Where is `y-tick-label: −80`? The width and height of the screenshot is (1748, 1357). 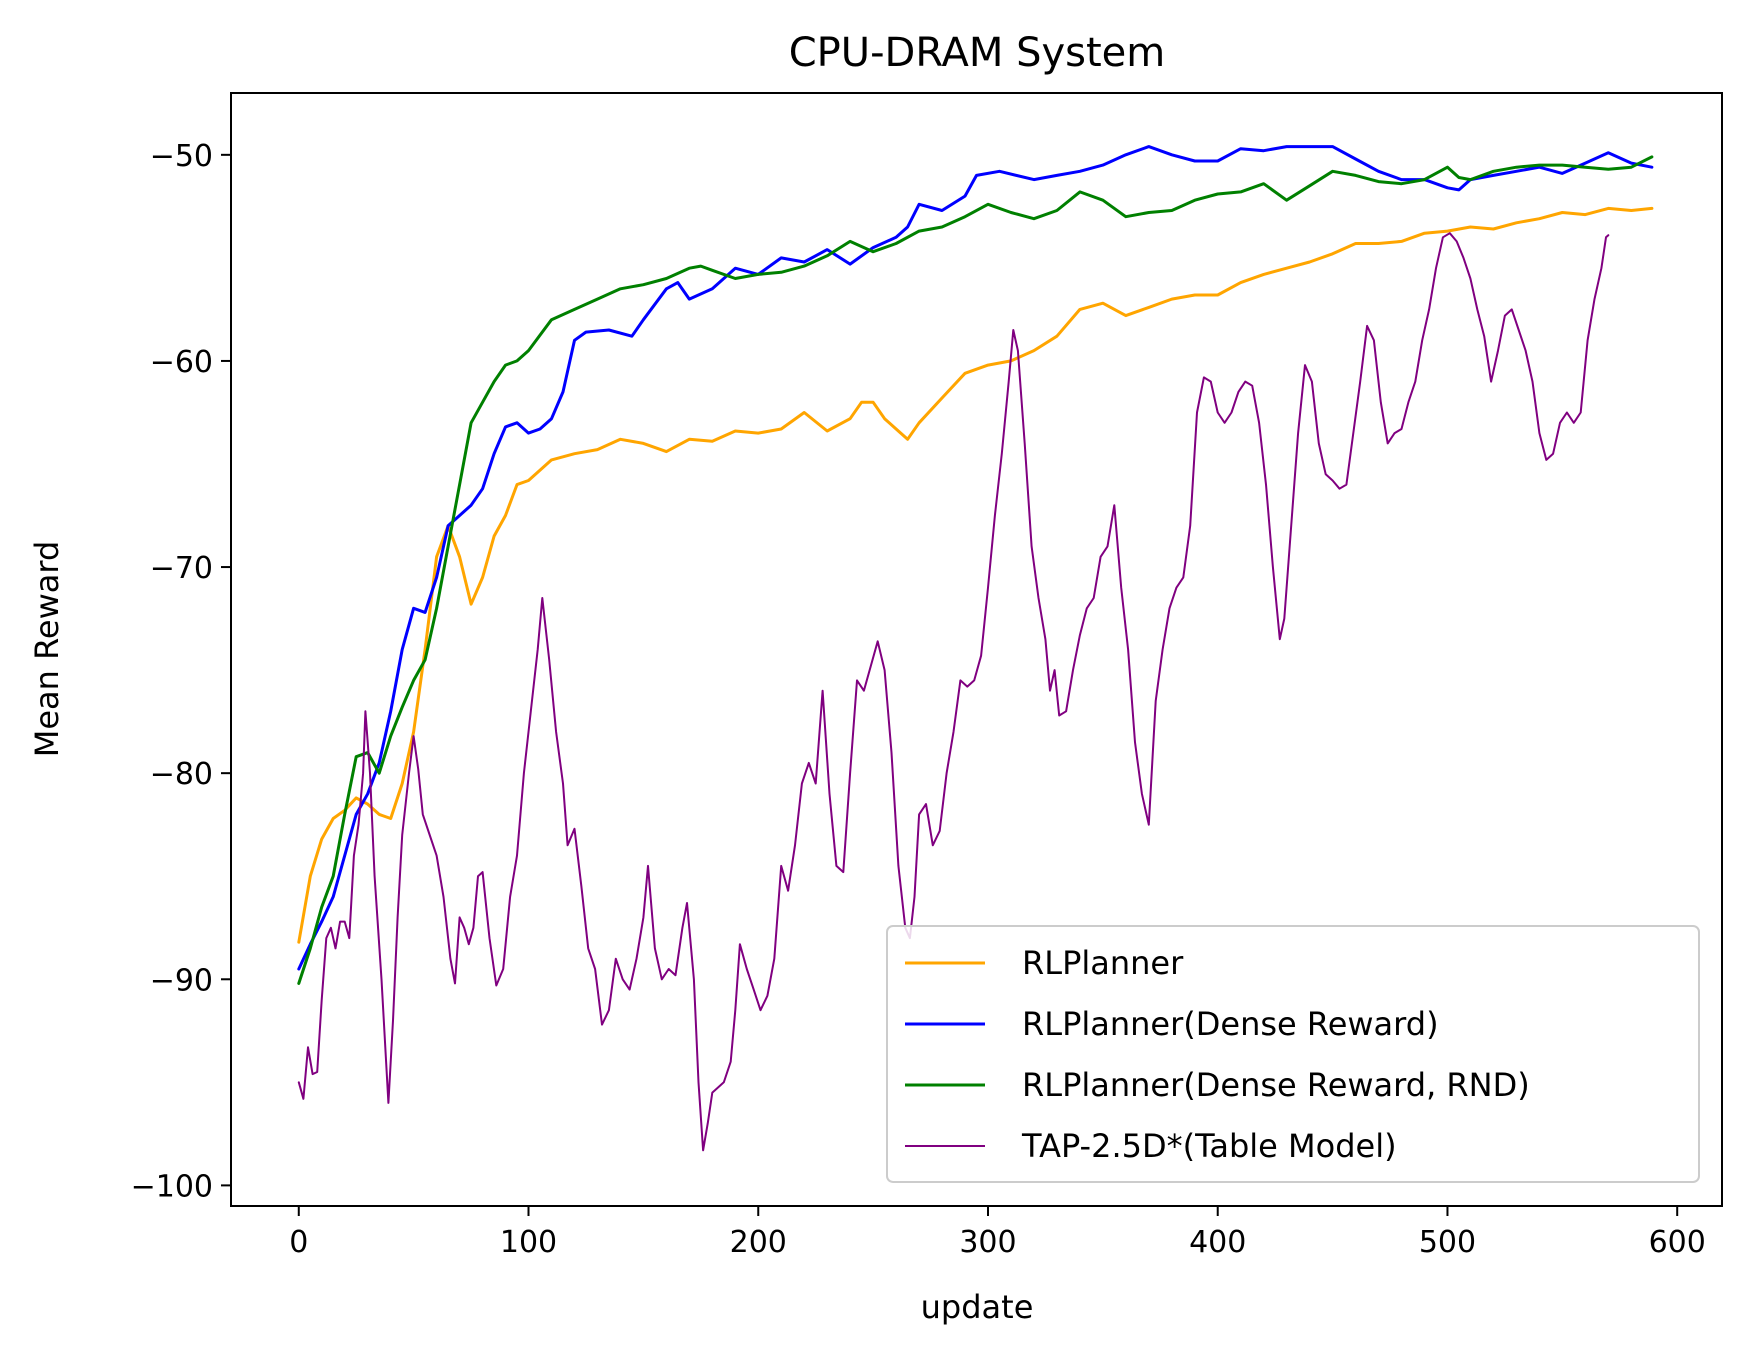 y-tick-label: −80 is located at coordinates (181, 774).